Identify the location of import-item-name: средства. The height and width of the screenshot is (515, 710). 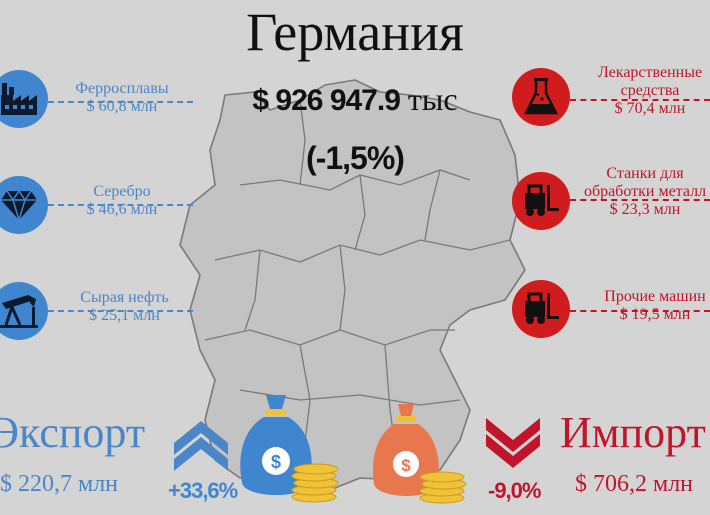
(650, 90).